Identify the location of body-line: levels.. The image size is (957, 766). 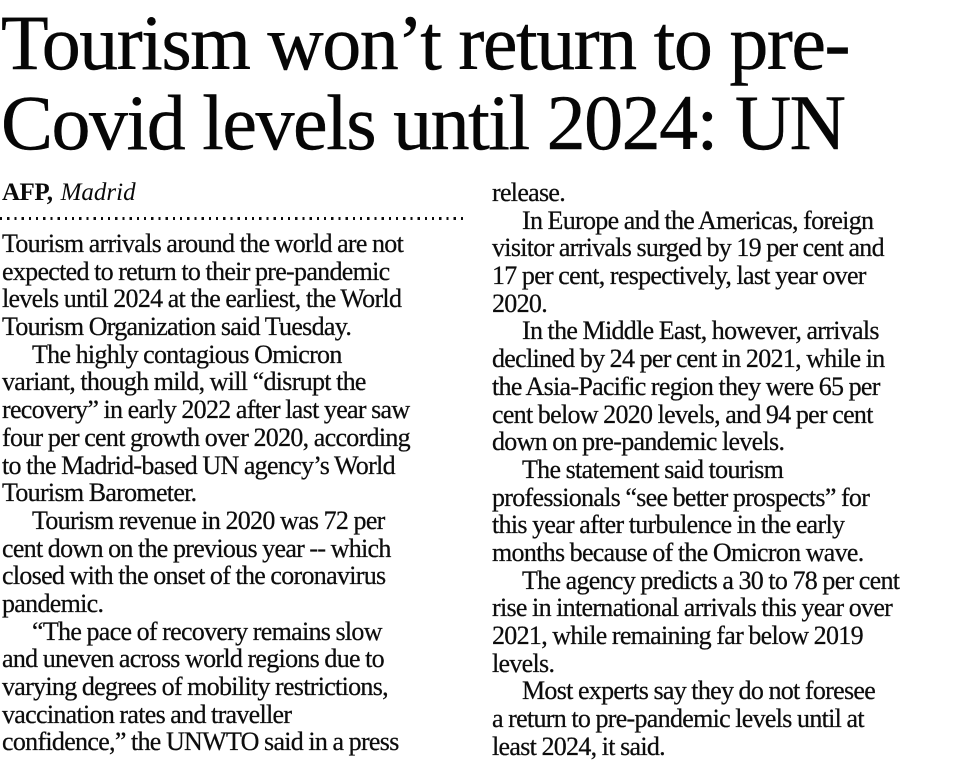
(523, 663).